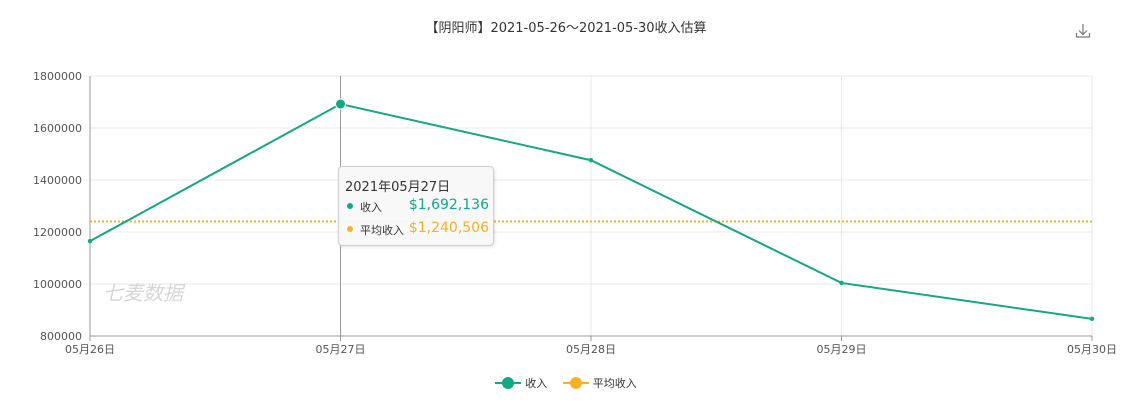  What do you see at coordinates (614, 383) in the screenshot?
I see `legend-label: 平均收入` at bounding box center [614, 383].